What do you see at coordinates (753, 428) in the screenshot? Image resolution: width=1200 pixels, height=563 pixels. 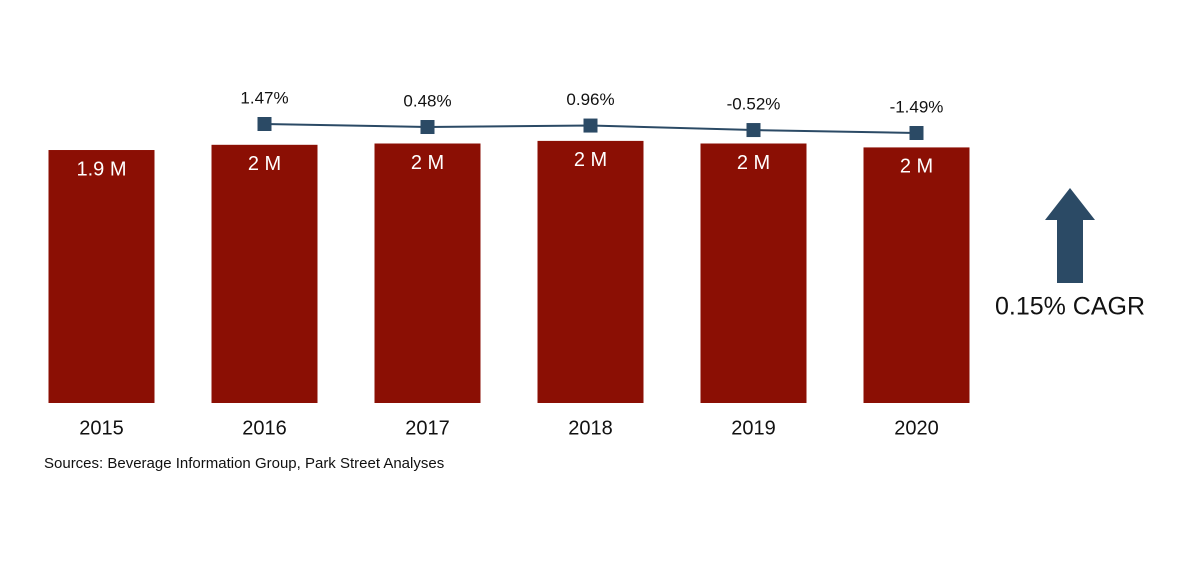 I see `x-tick-label: 2019` at bounding box center [753, 428].